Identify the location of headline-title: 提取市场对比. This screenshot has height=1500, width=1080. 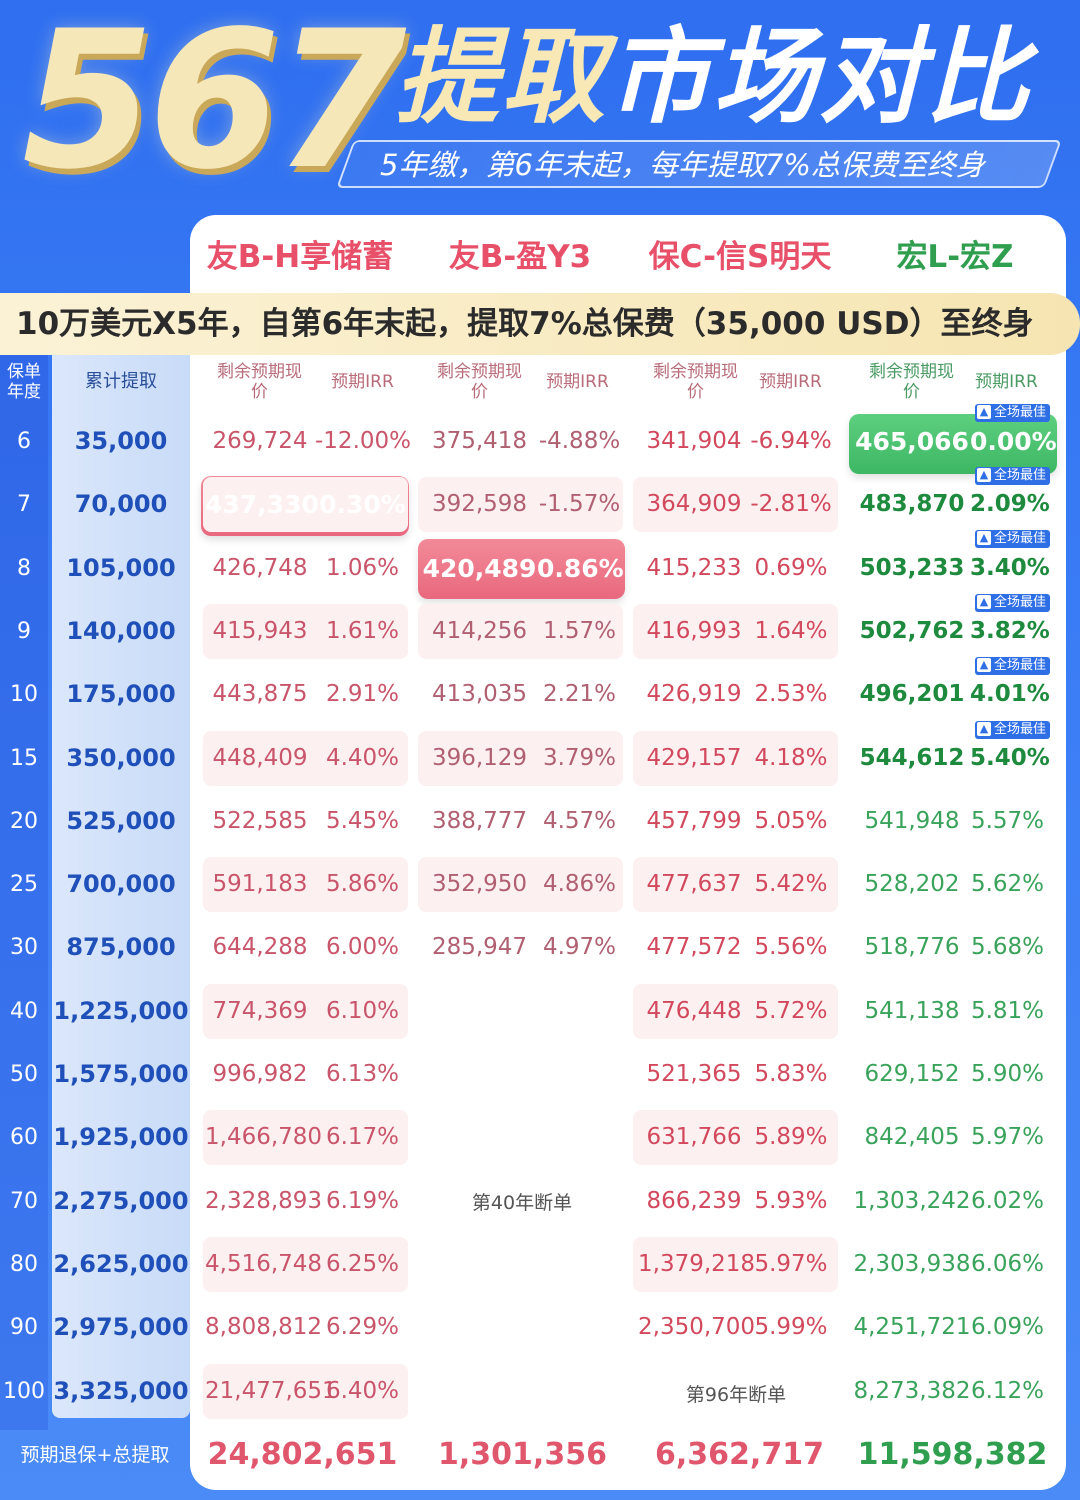
(713, 77).